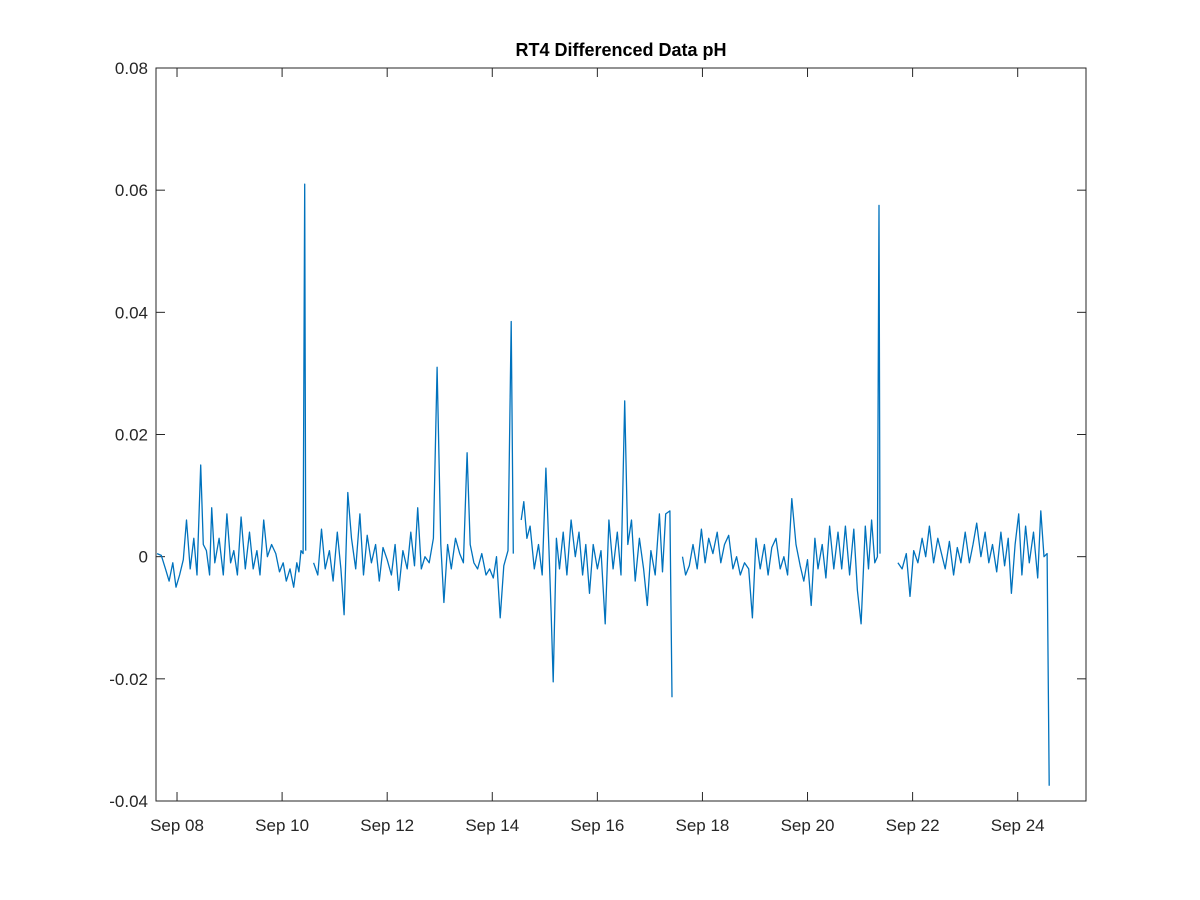  What do you see at coordinates (131, 312) in the screenshot?
I see `y-tick-label: 0.04` at bounding box center [131, 312].